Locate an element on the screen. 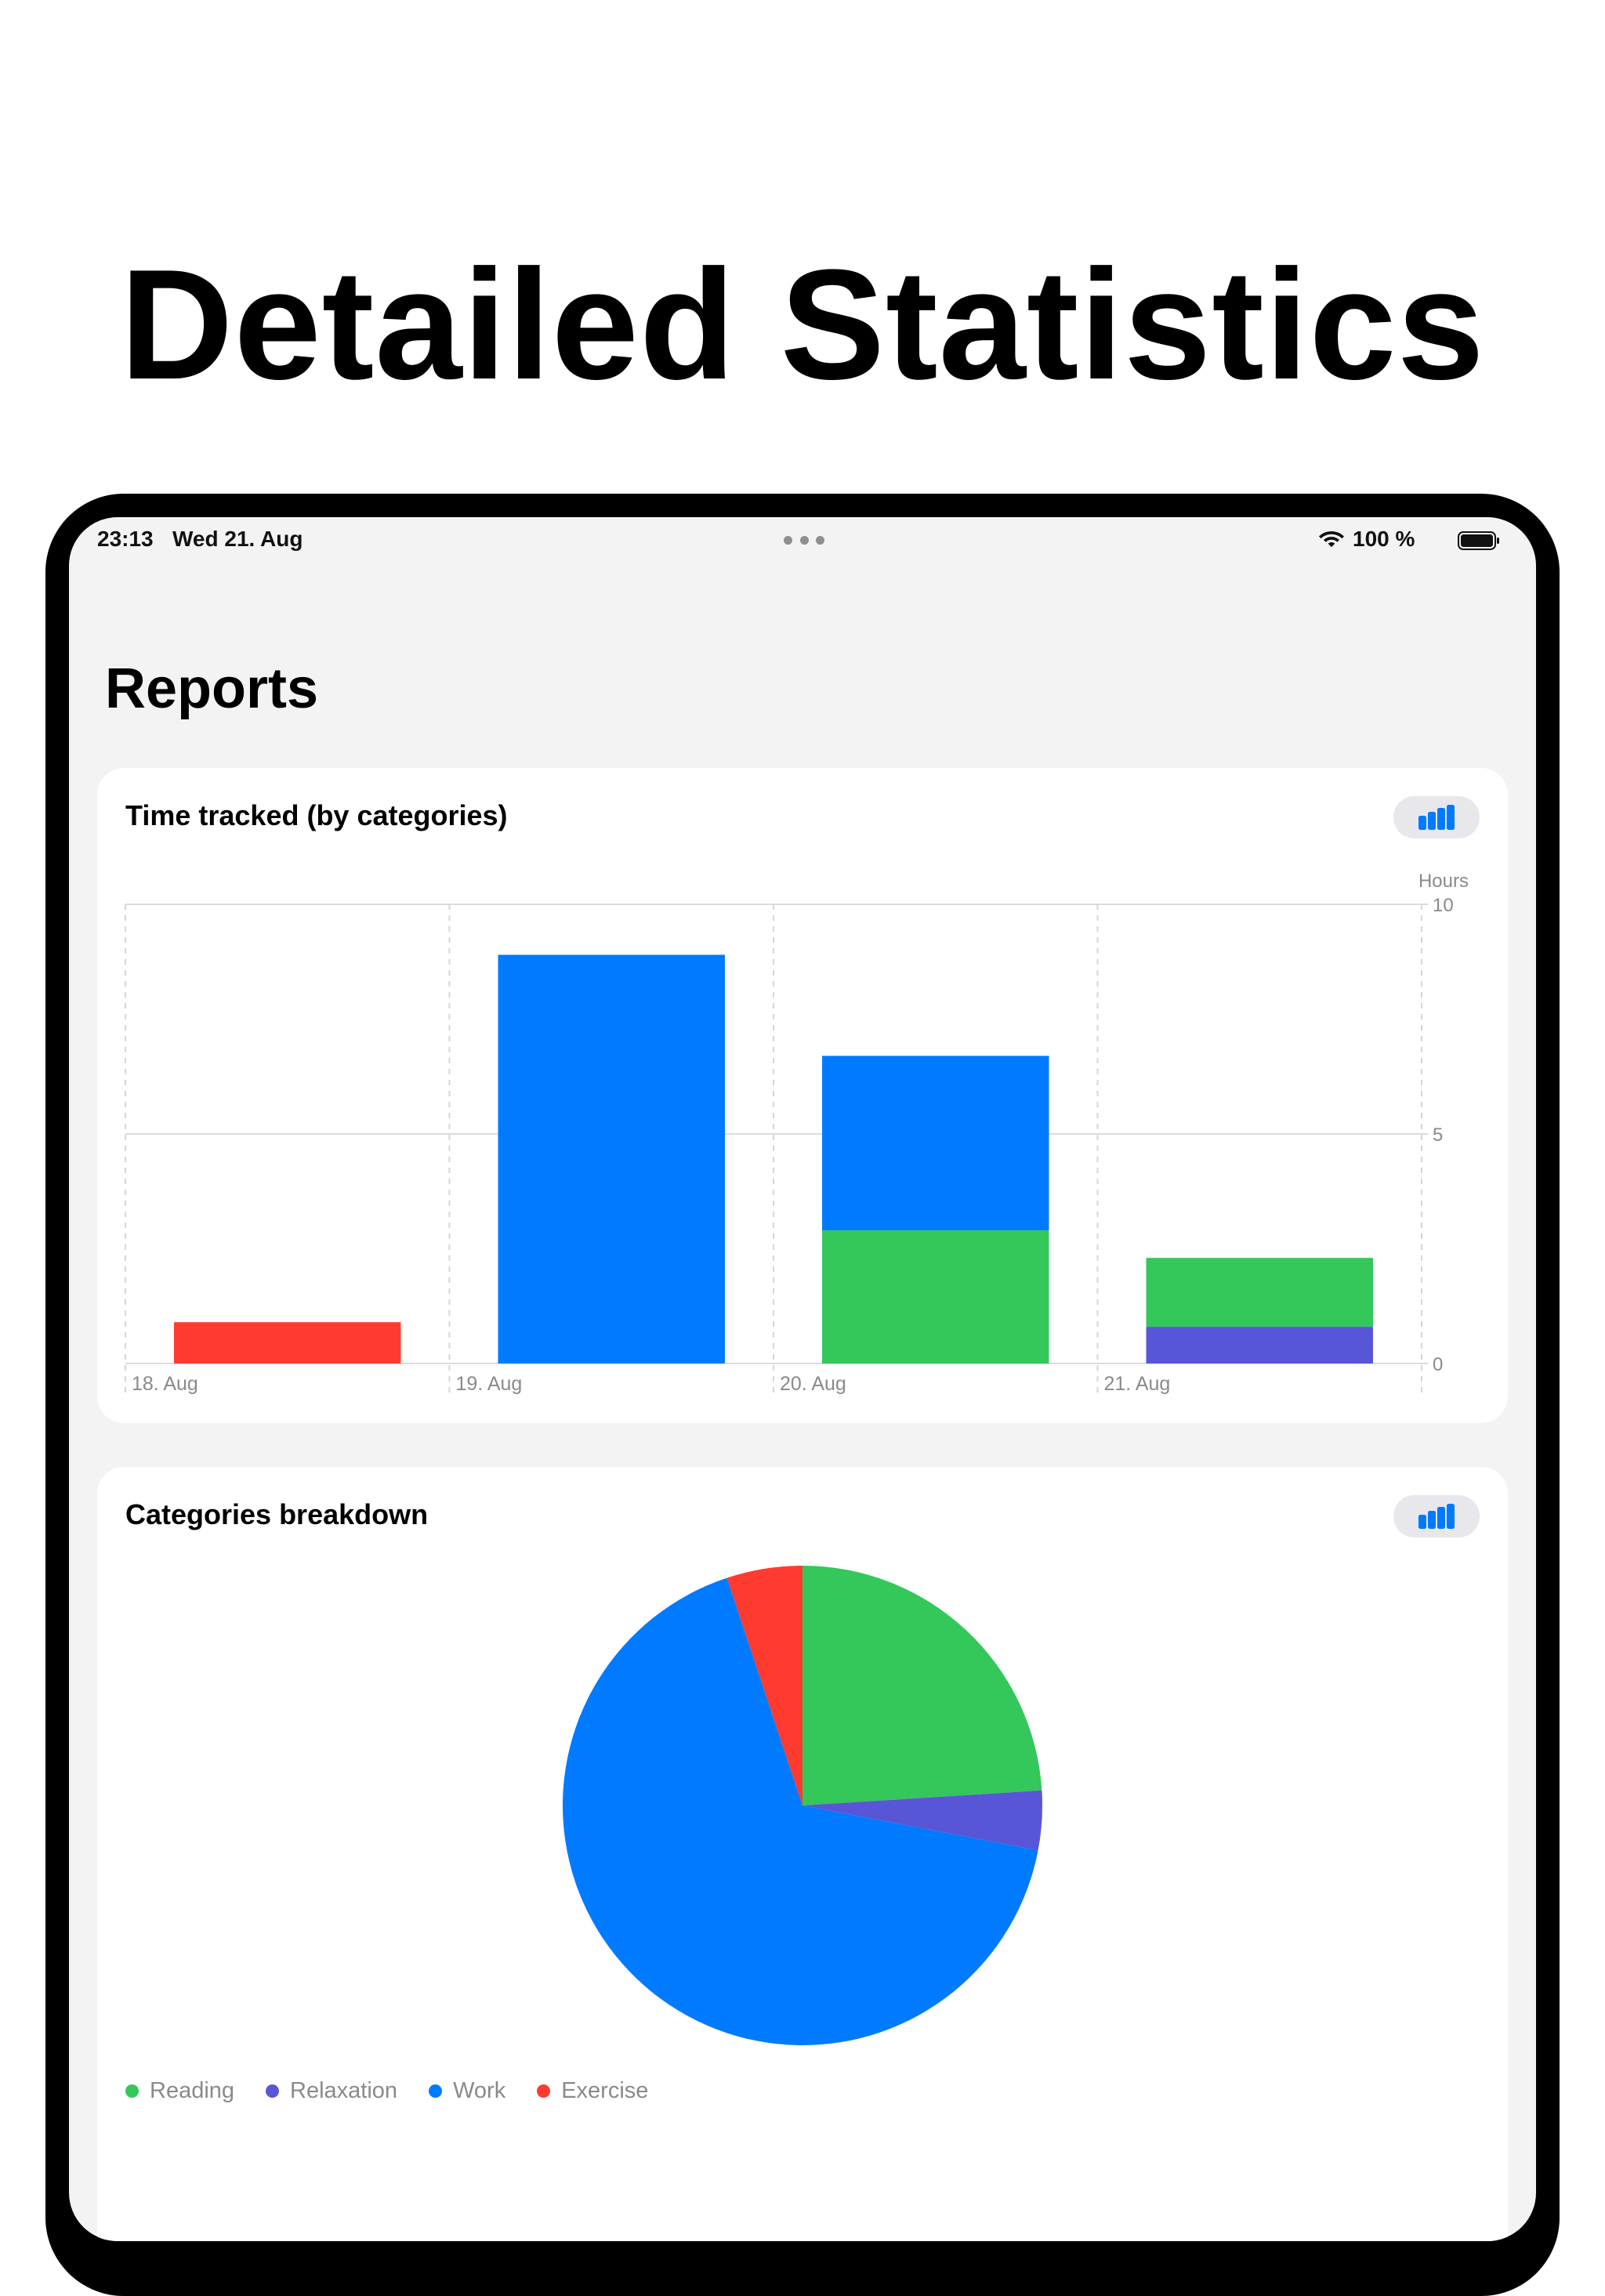 The height and width of the screenshot is (2296, 1605). categories-breakdown-title: Categories breakdown is located at coordinates (277, 1514).